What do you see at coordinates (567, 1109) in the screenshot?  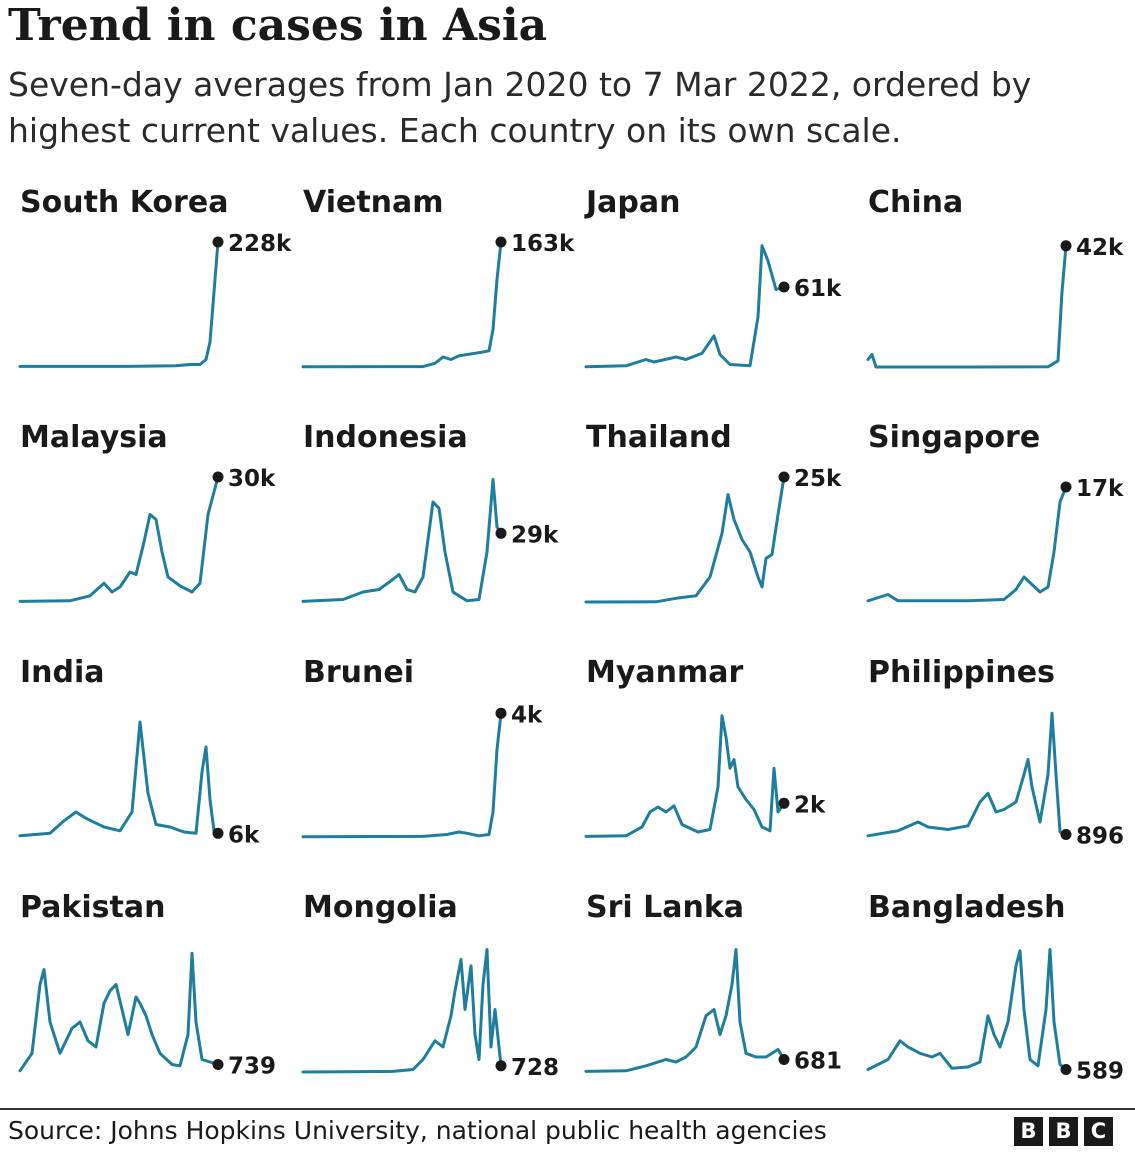 I see `footer-divider` at bounding box center [567, 1109].